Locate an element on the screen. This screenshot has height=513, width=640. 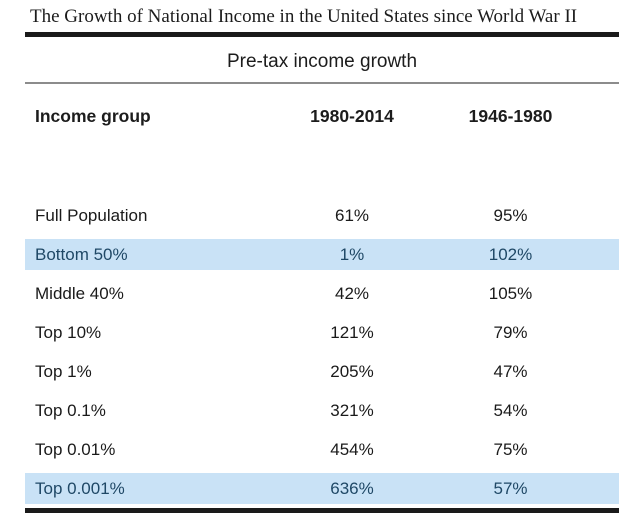
row-value-1946-1980: 105% is located at coordinates (510, 293).